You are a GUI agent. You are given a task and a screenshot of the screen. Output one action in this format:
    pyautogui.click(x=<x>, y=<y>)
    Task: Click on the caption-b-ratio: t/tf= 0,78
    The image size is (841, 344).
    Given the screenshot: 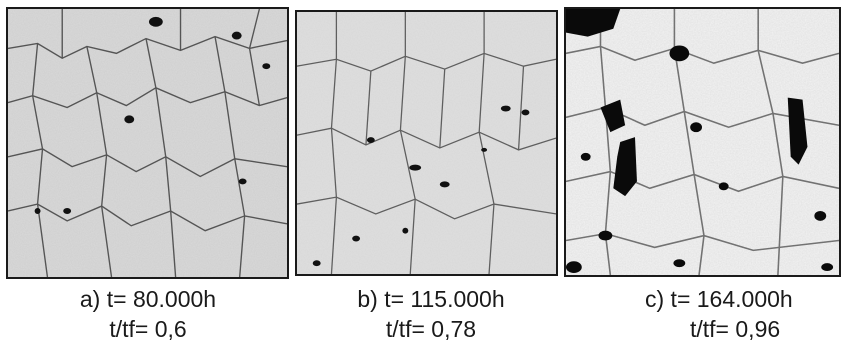 What is the action you would take?
    pyautogui.click(x=431, y=329)
    